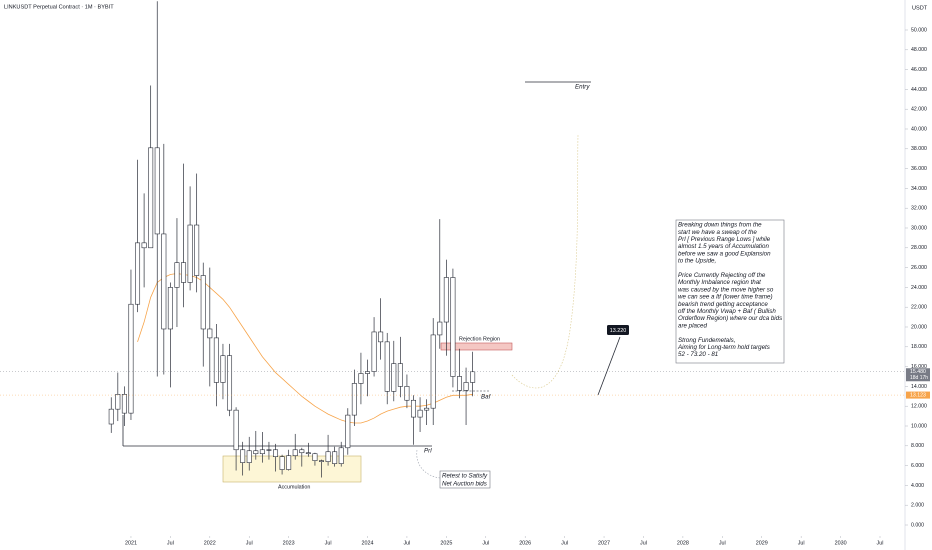  What do you see at coordinates (683, 543) in the screenshot?
I see `x-tick-label: 2028` at bounding box center [683, 543].